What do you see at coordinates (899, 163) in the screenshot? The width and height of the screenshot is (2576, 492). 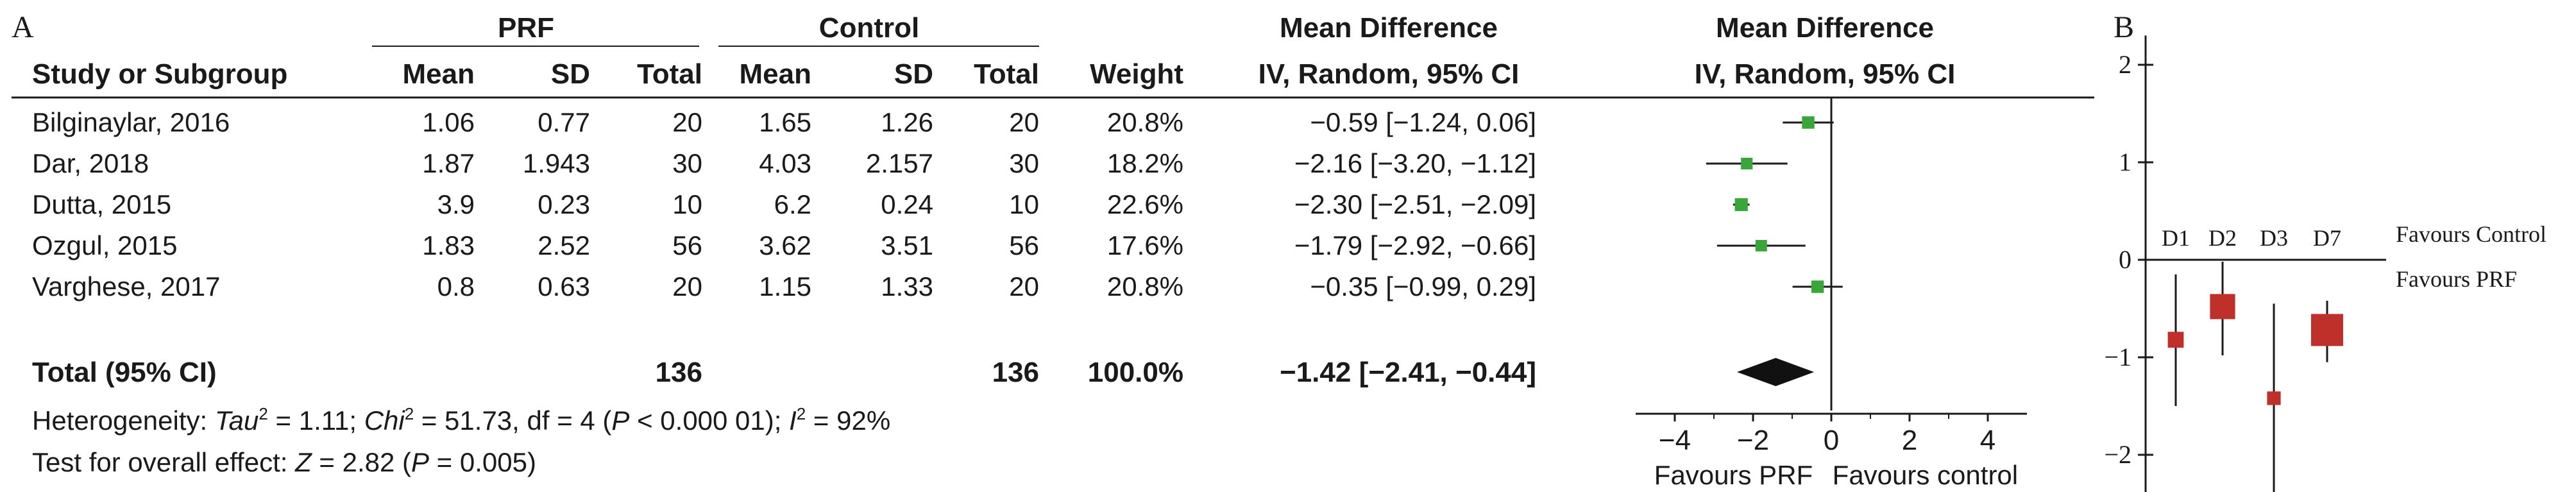 I see `ctrl-sd: 2.157` at bounding box center [899, 163].